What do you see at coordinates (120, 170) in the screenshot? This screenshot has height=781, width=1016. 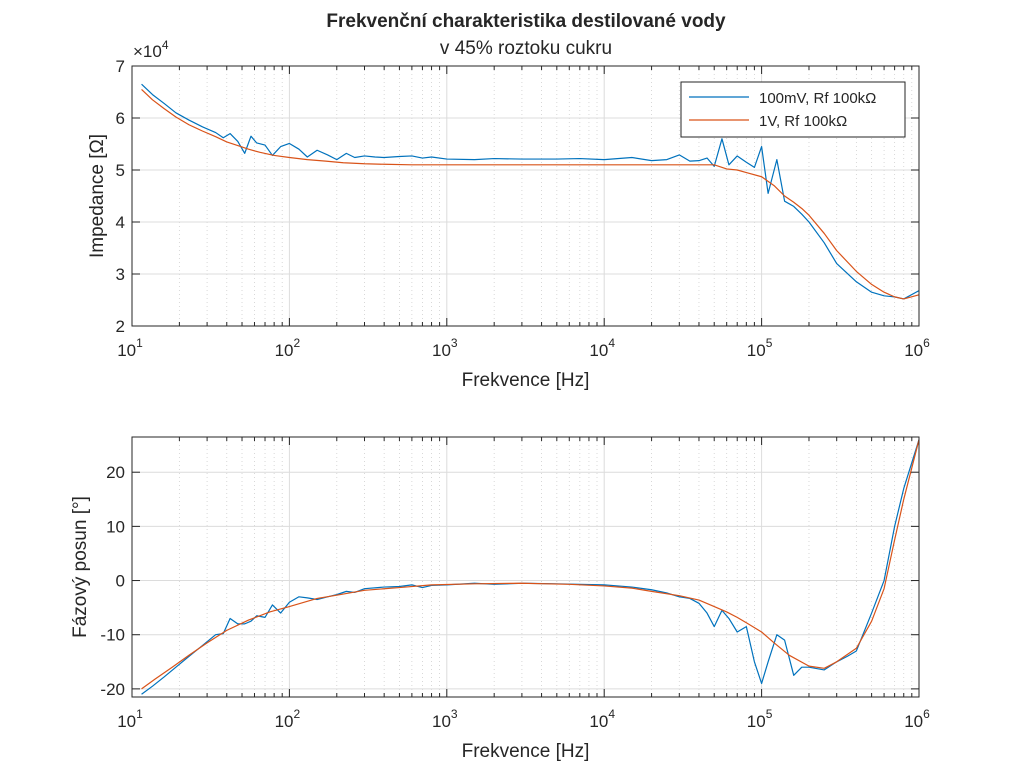 I see `impedance-y-tick-label: 5` at bounding box center [120, 170].